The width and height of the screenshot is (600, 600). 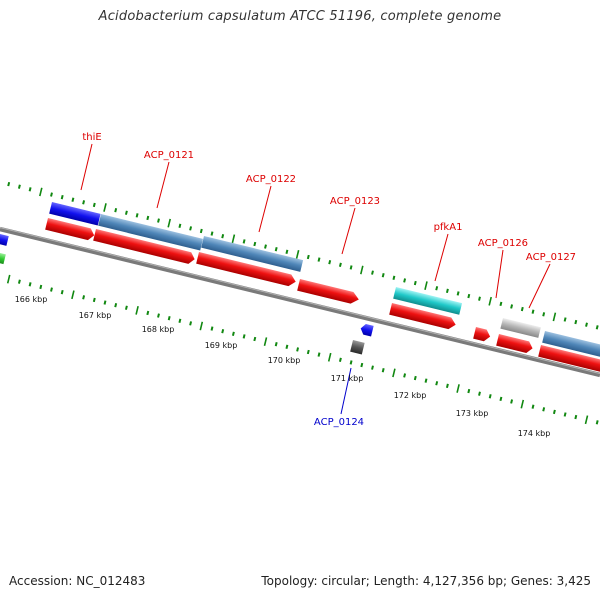 I want to click on gene-label-ACP_0124: ACP_0124, so click(x=339, y=422).